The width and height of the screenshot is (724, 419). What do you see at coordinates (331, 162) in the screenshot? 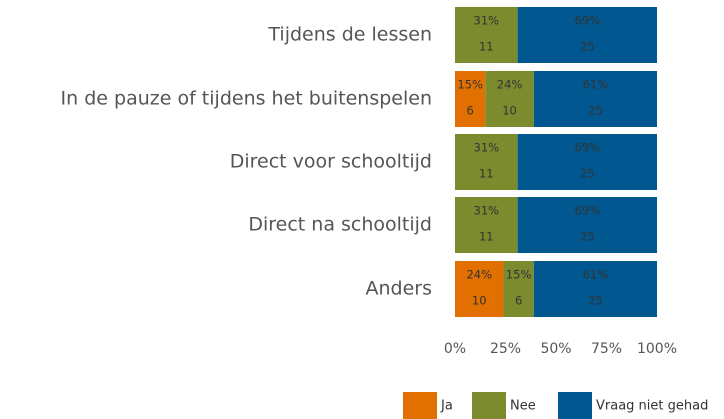
I see `category-label: Direct voor schooltijd` at bounding box center [331, 162].